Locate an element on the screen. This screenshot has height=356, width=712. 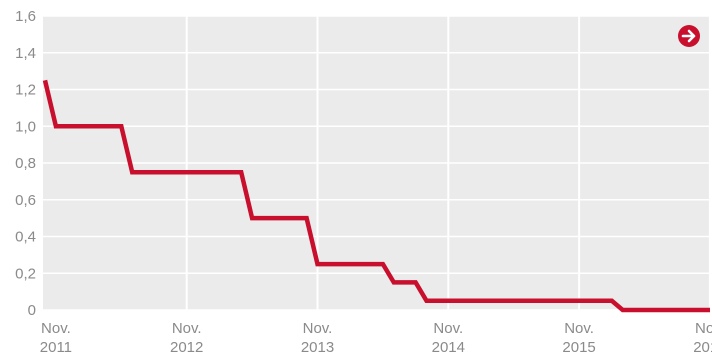
arrow-glyph is located at coordinates (688, 36).